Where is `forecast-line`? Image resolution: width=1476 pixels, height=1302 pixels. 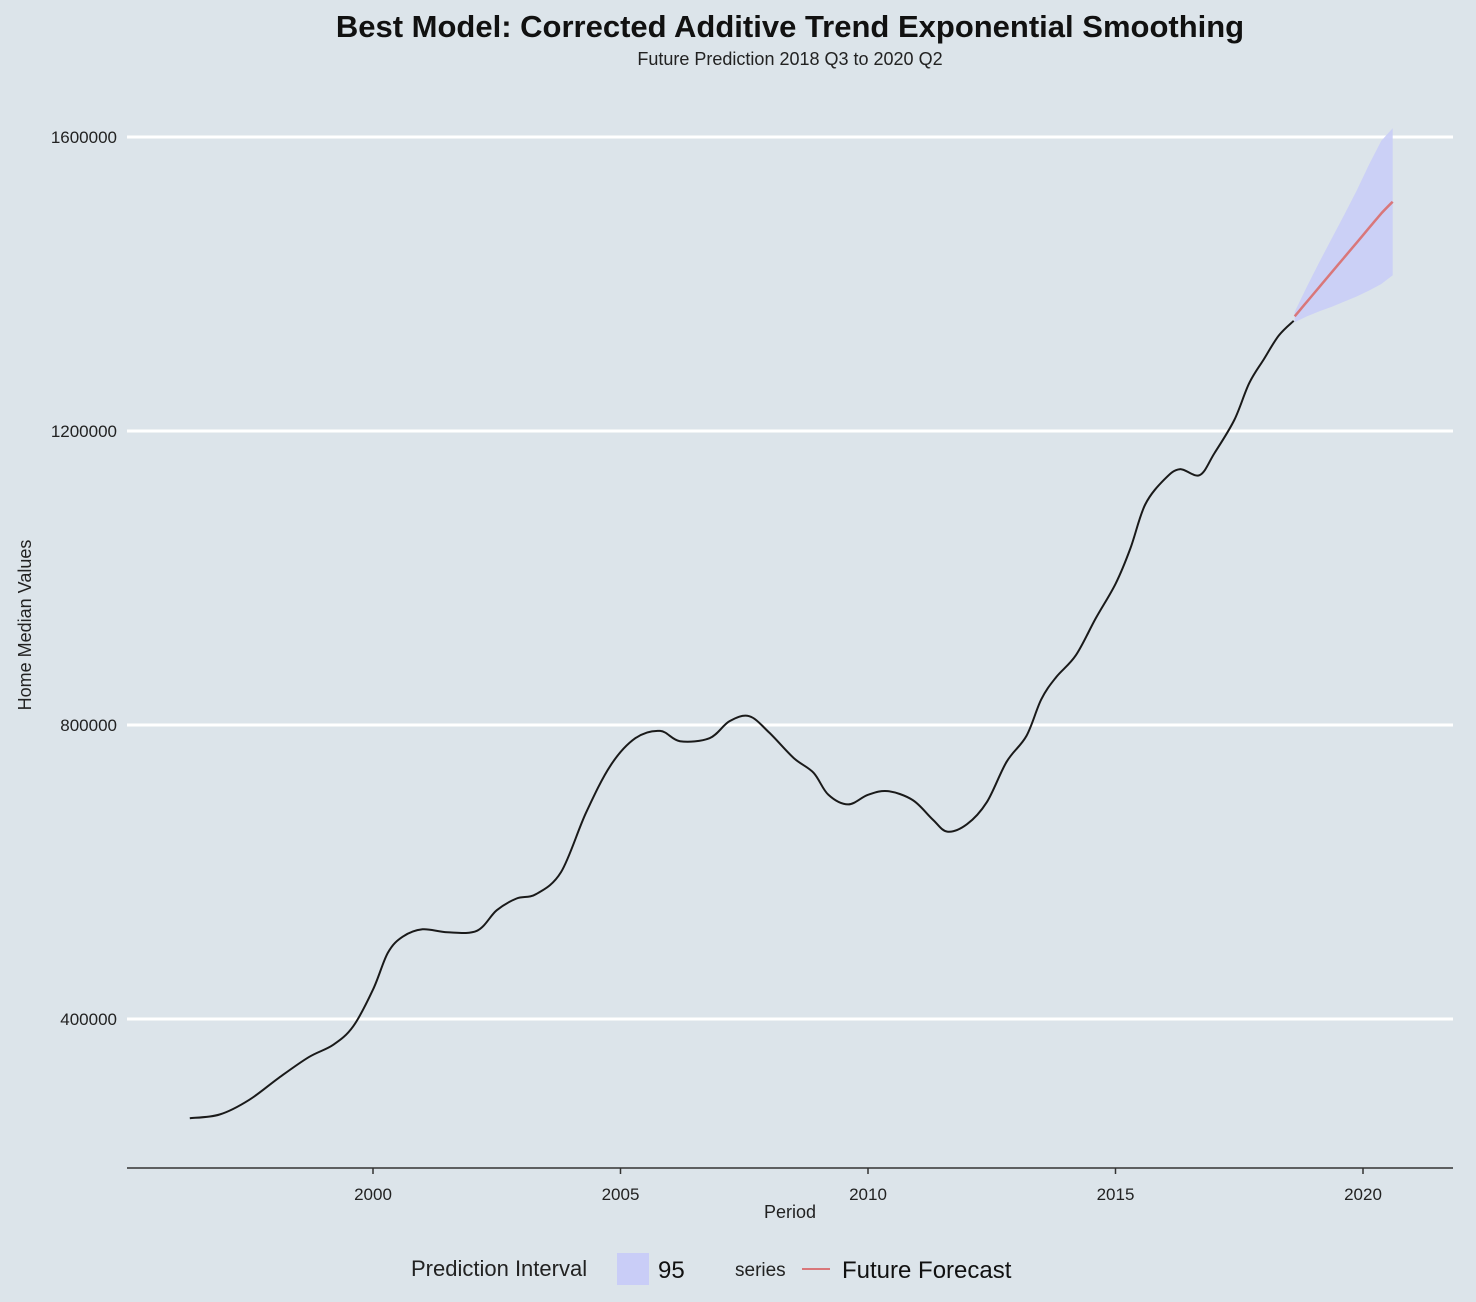 forecast-line is located at coordinates (1343, 259).